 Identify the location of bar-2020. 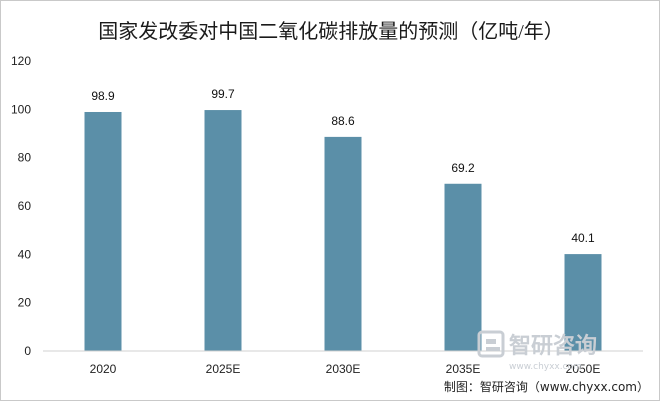
(103, 231).